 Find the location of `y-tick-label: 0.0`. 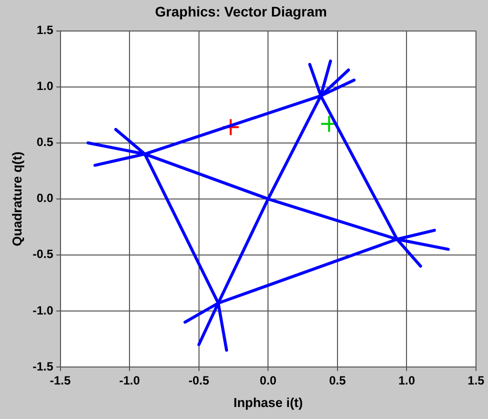

y-tick-label: 0.0 is located at coordinates (45, 198).